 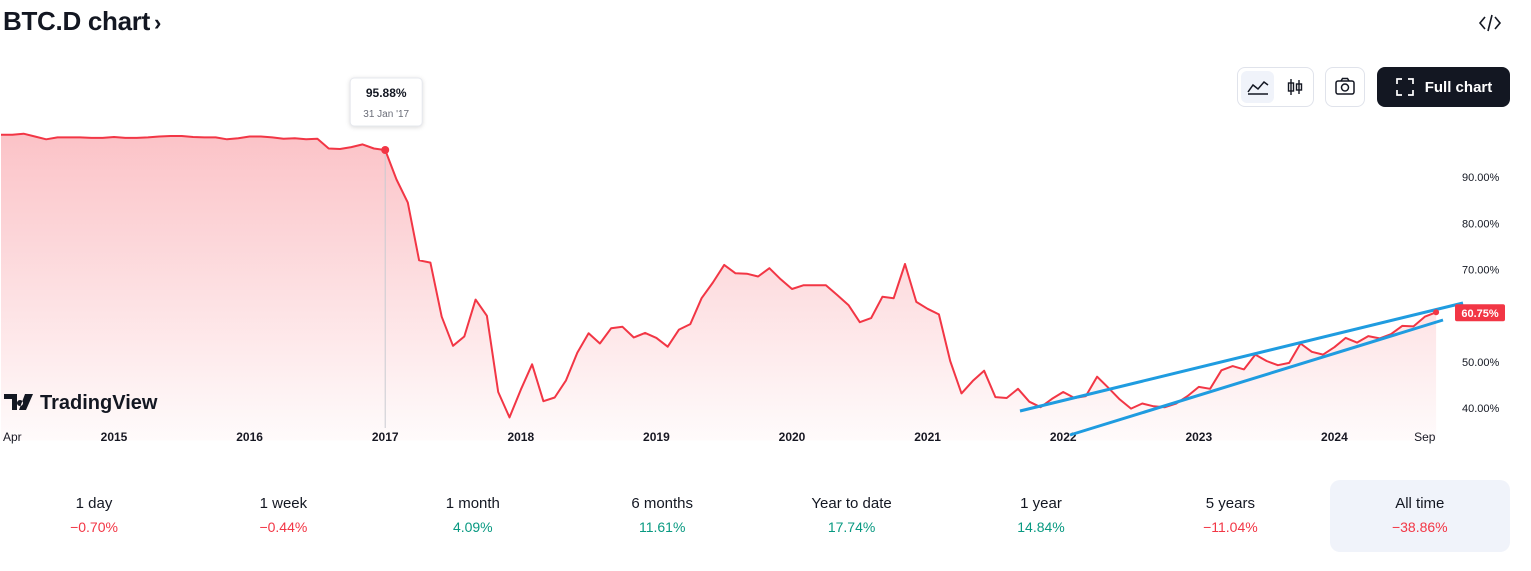 I want to click on last-value-label: 60.75%, so click(x=1480, y=314).